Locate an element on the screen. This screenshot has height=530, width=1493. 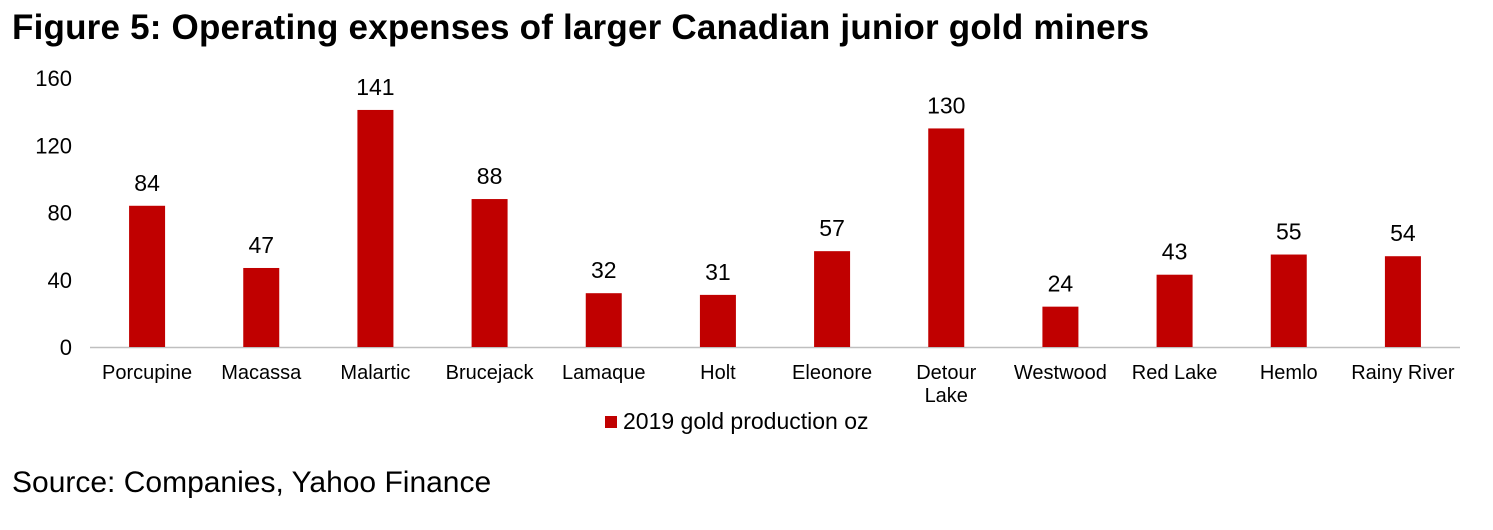
y-tick-label: 160 is located at coordinates (53, 78).